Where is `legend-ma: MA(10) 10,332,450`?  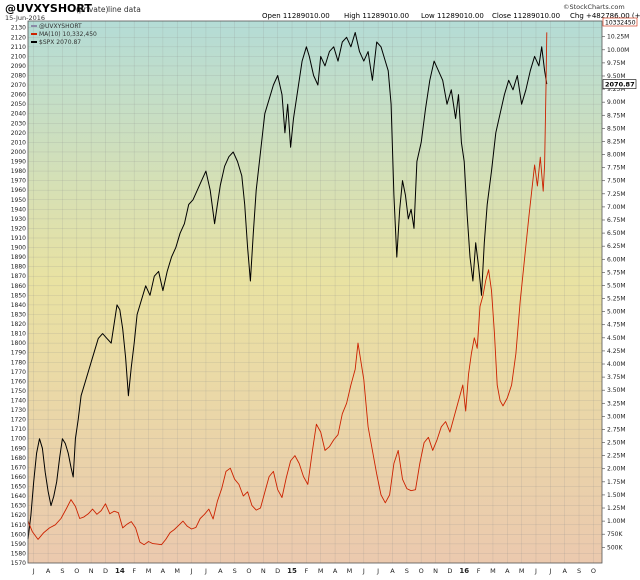
legend-ma: MA(10) 10,332,450 is located at coordinates (68, 34).